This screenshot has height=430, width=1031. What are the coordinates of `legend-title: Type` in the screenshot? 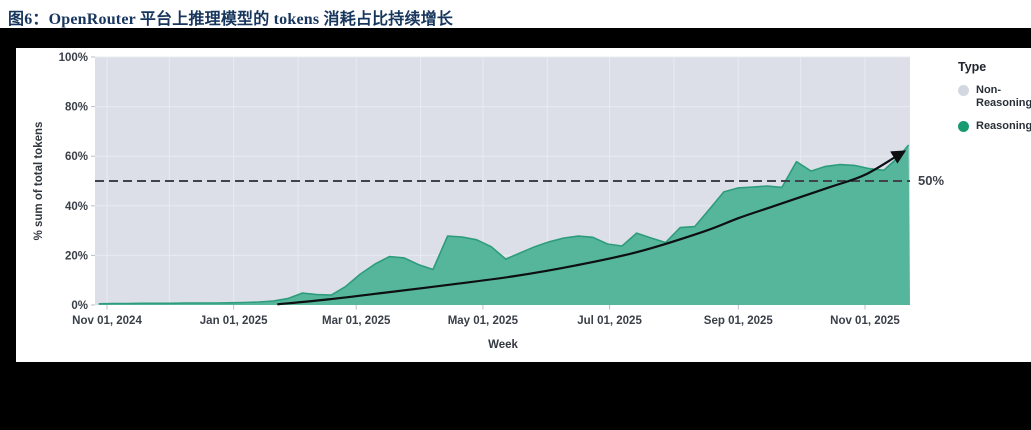 It's located at (972, 67).